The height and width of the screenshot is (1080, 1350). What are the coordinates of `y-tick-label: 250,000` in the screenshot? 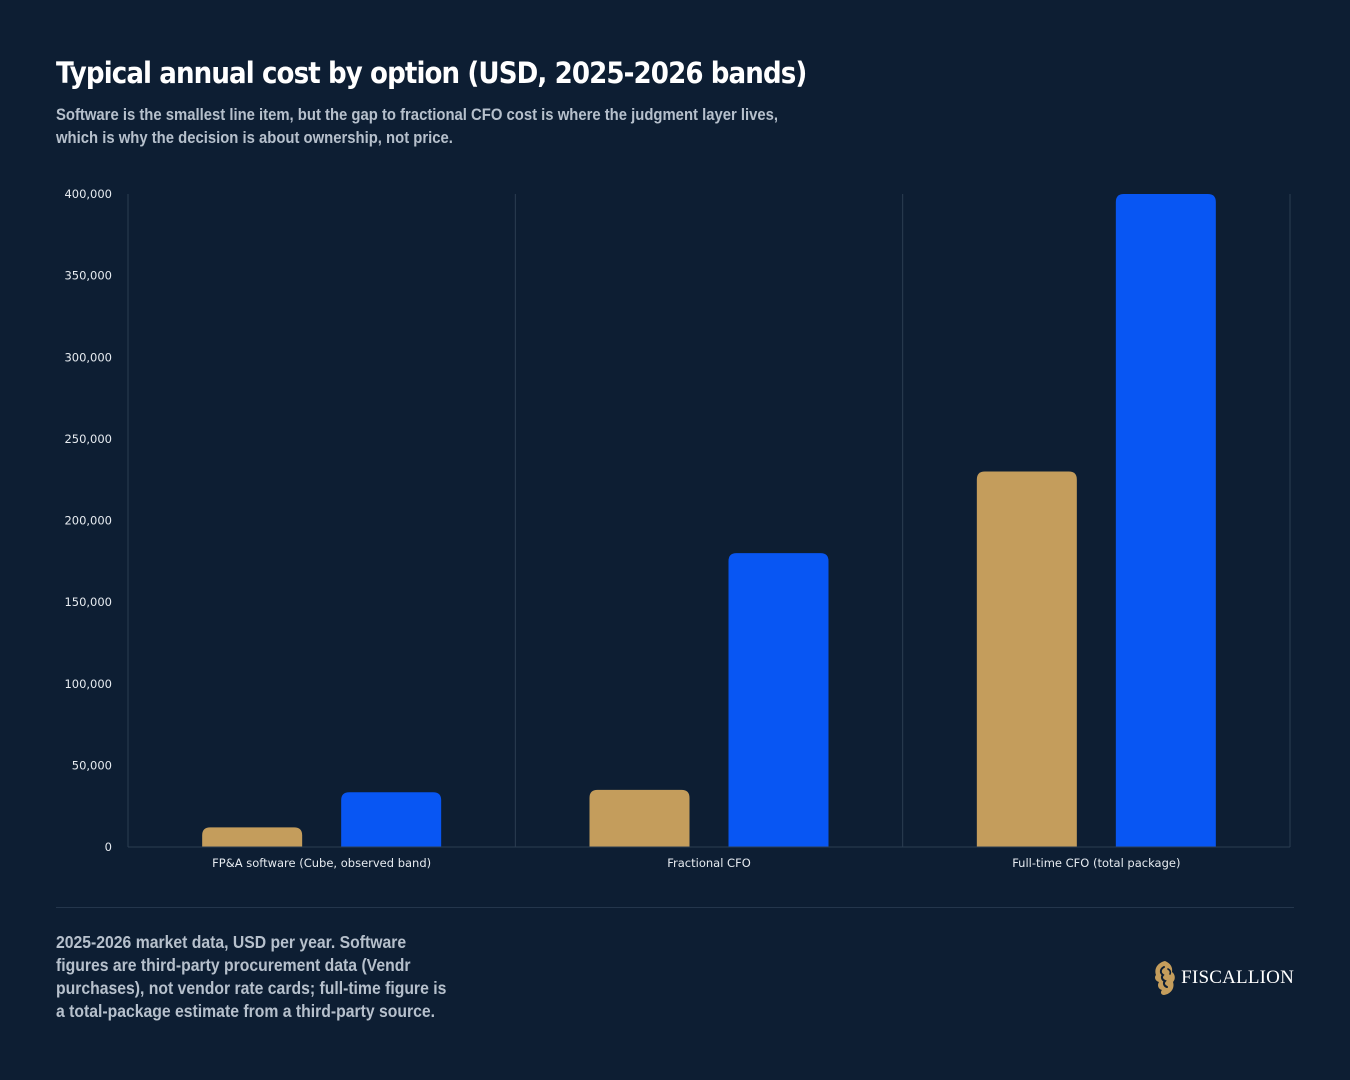 It's located at (88, 439).